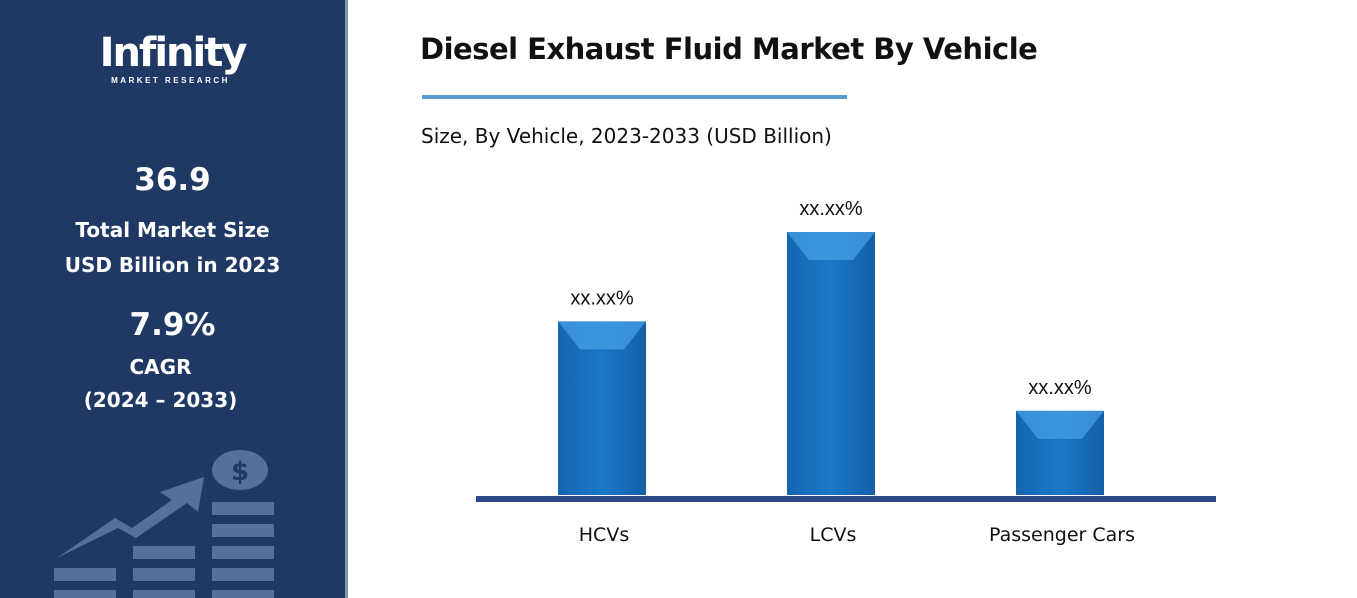 The height and width of the screenshot is (598, 1357). Describe the element at coordinates (172, 265) in the screenshot. I see `market-size-unit: USD Billion in 2023` at that location.